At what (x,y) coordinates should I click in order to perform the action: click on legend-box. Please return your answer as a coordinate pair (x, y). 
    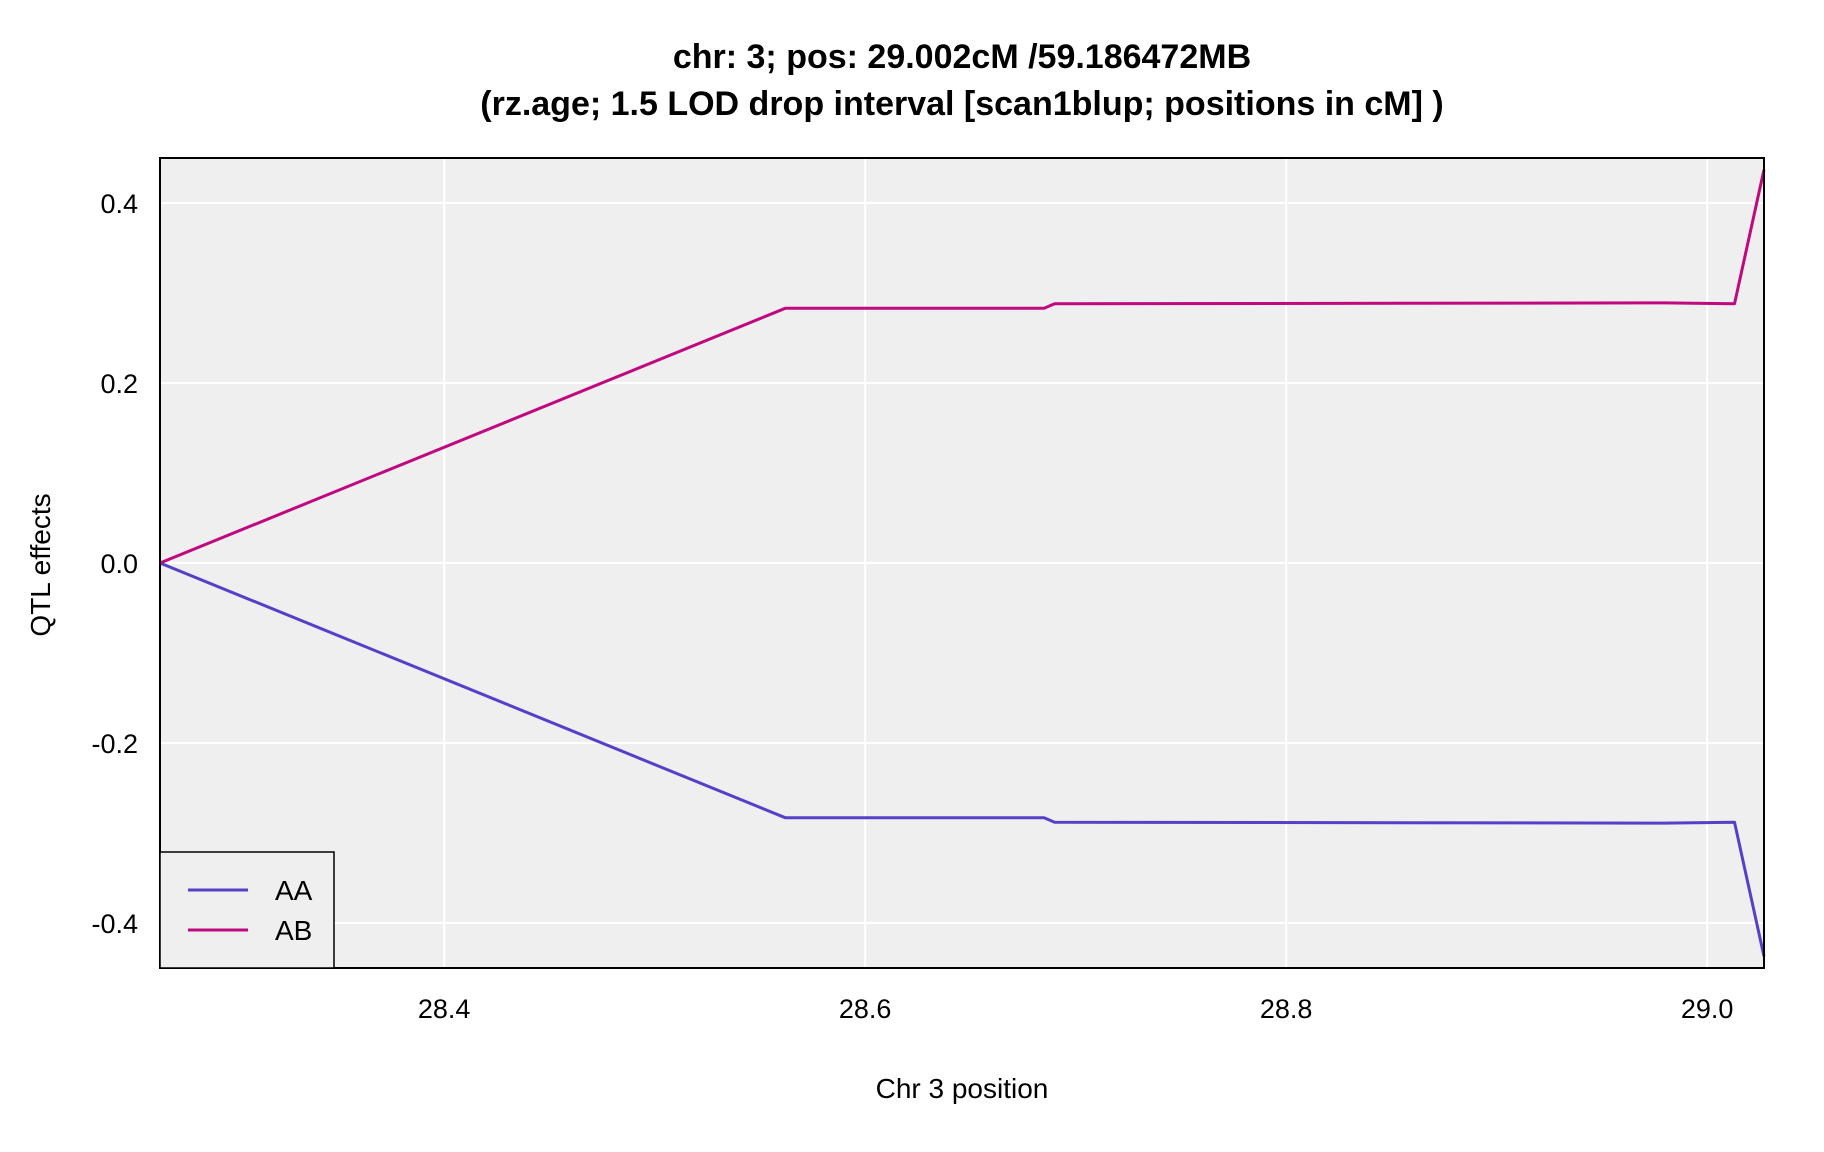
    Looking at the image, I should click on (247, 910).